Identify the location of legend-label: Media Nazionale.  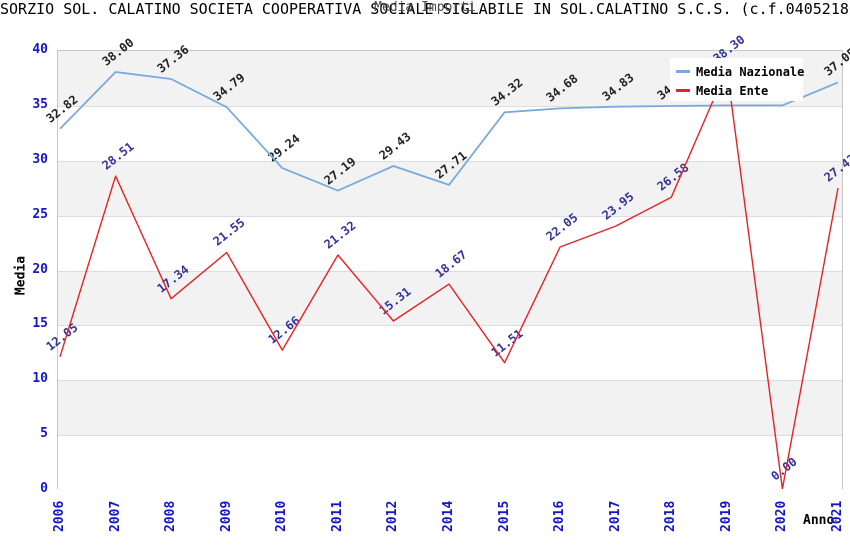
(750, 71).